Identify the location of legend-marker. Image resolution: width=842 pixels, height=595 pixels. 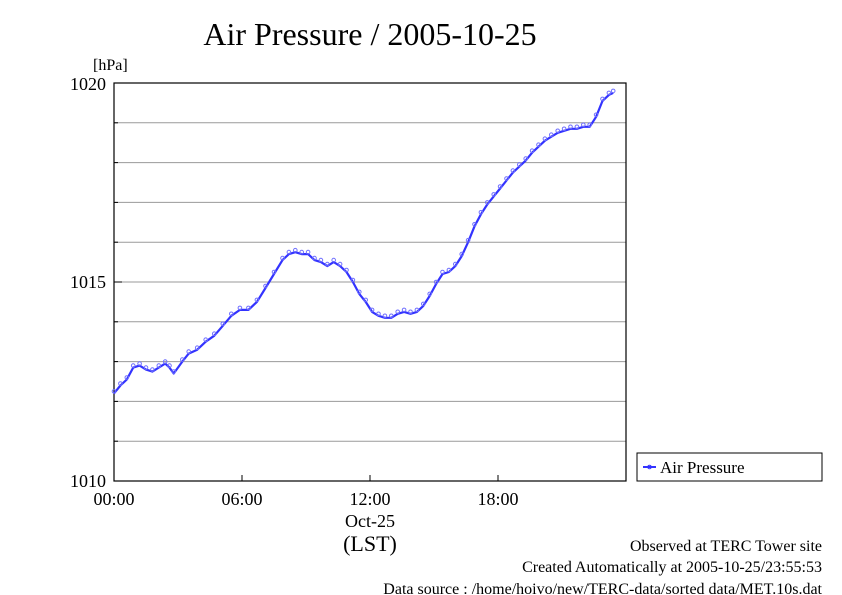
(649, 467).